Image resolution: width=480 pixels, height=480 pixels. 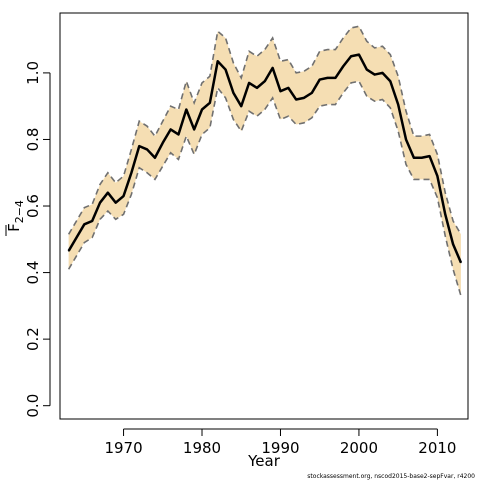 I want to click on x-axis-title: Year, so click(x=264, y=461).